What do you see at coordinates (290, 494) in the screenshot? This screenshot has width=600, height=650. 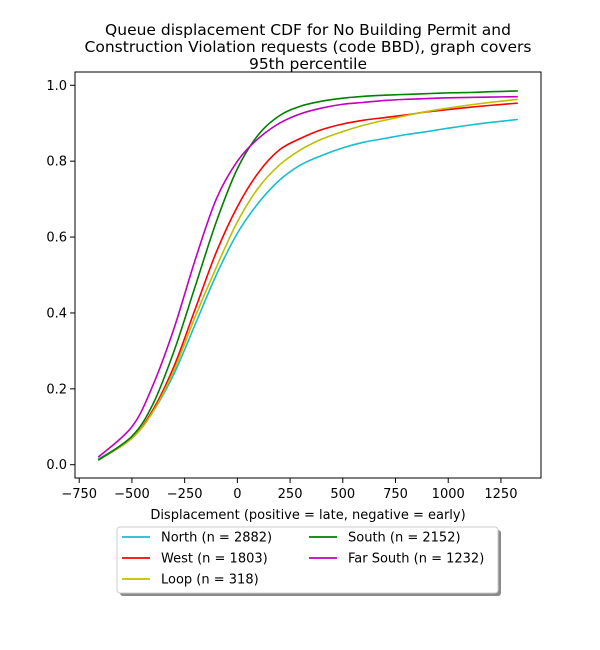 I see `x-tick-label: 250` at bounding box center [290, 494].